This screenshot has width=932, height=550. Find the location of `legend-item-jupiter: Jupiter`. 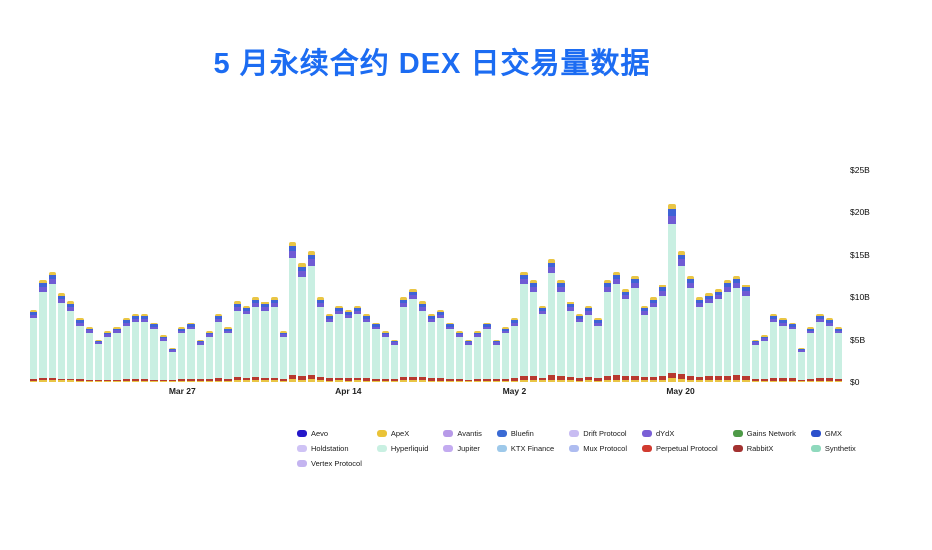

legend-item-jupiter: Jupiter is located at coordinates (462, 448).